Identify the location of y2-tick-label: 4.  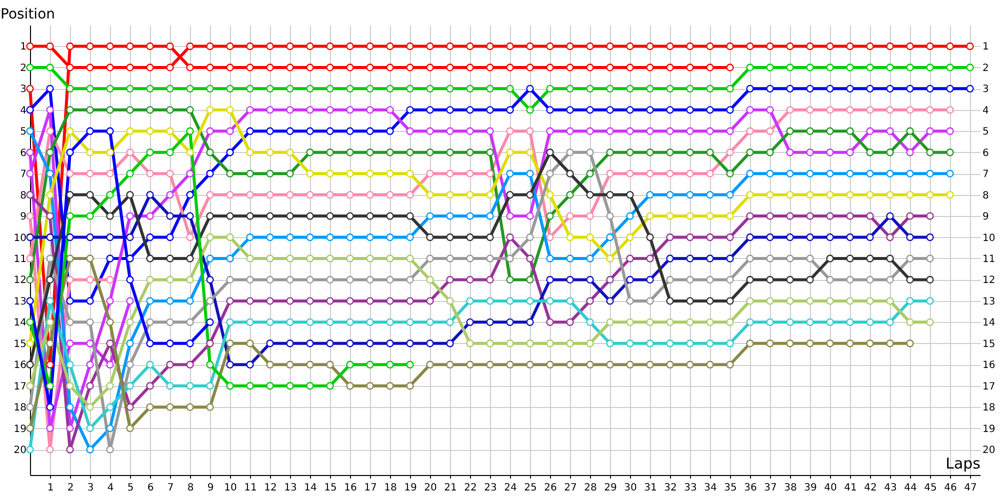
(985, 110).